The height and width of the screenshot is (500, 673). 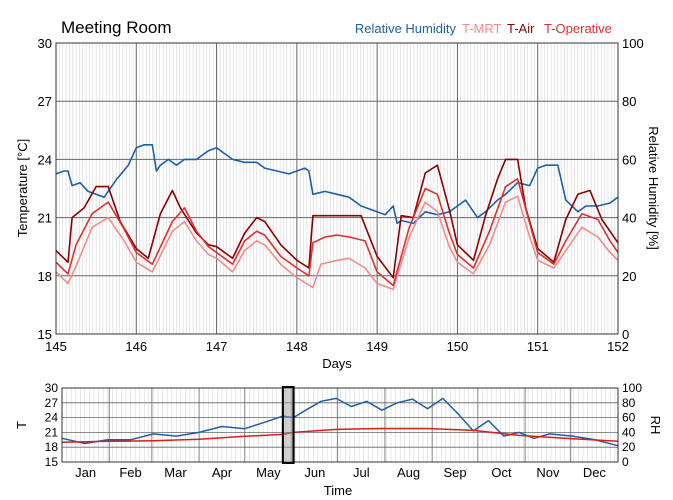 I want to click on month-label-dec: Dec, so click(x=595, y=472).